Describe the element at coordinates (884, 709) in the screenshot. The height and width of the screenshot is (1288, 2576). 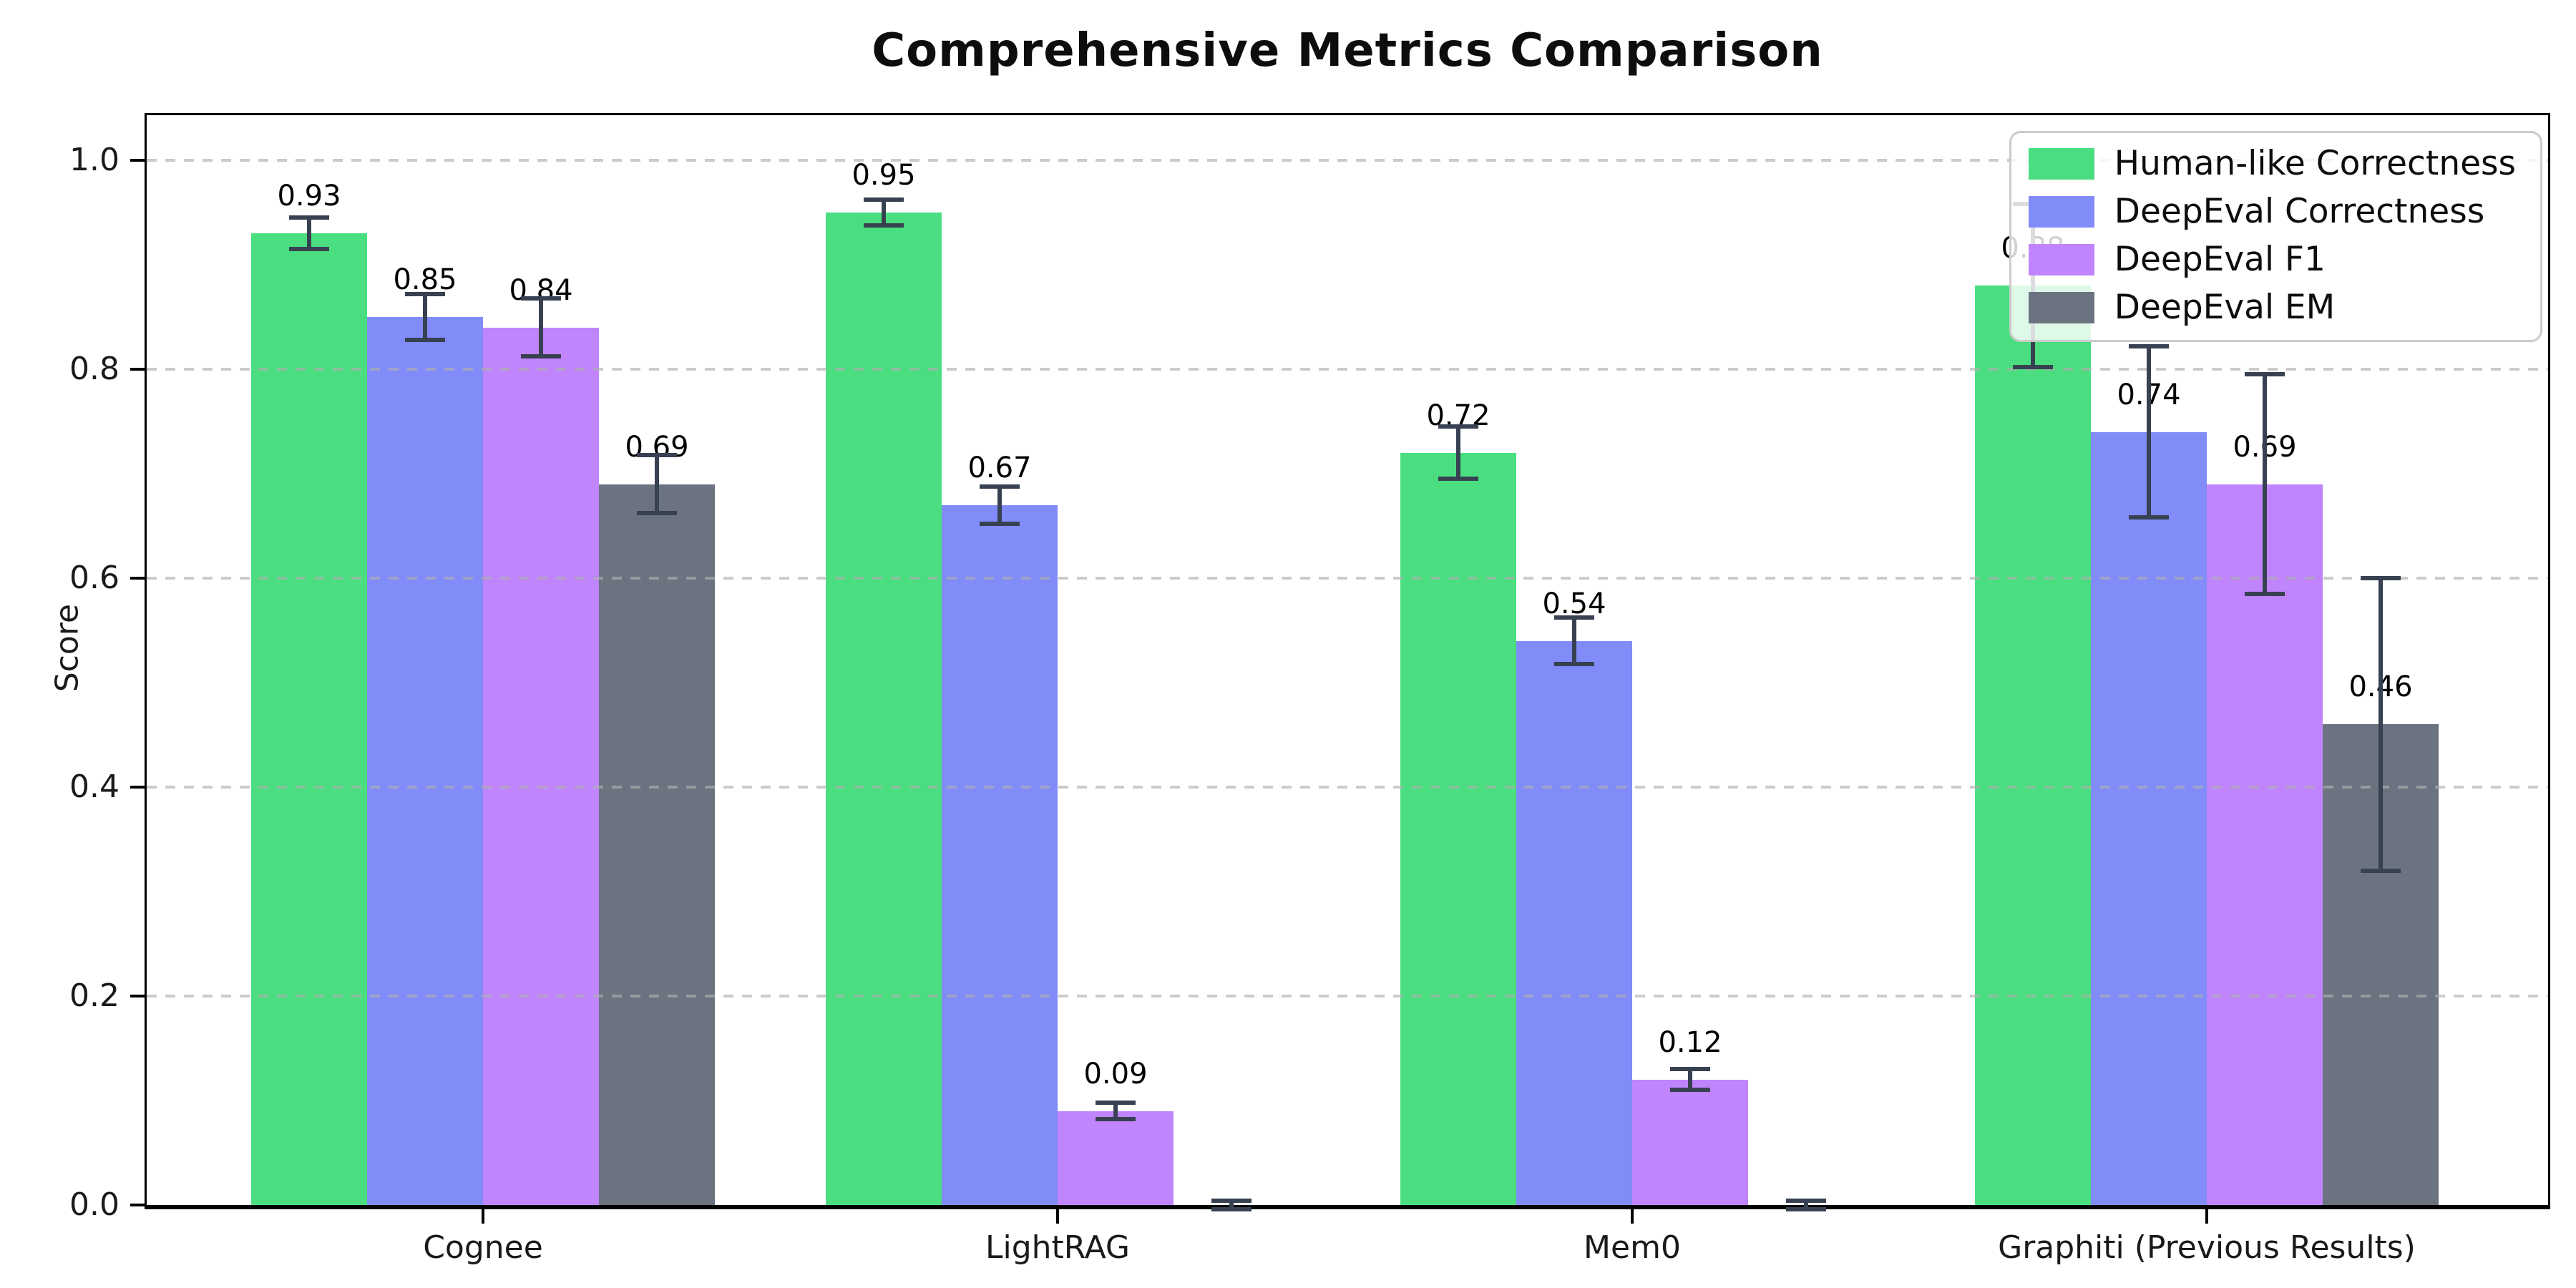
I see `bar-human-like-correctness-lightrag` at that location.